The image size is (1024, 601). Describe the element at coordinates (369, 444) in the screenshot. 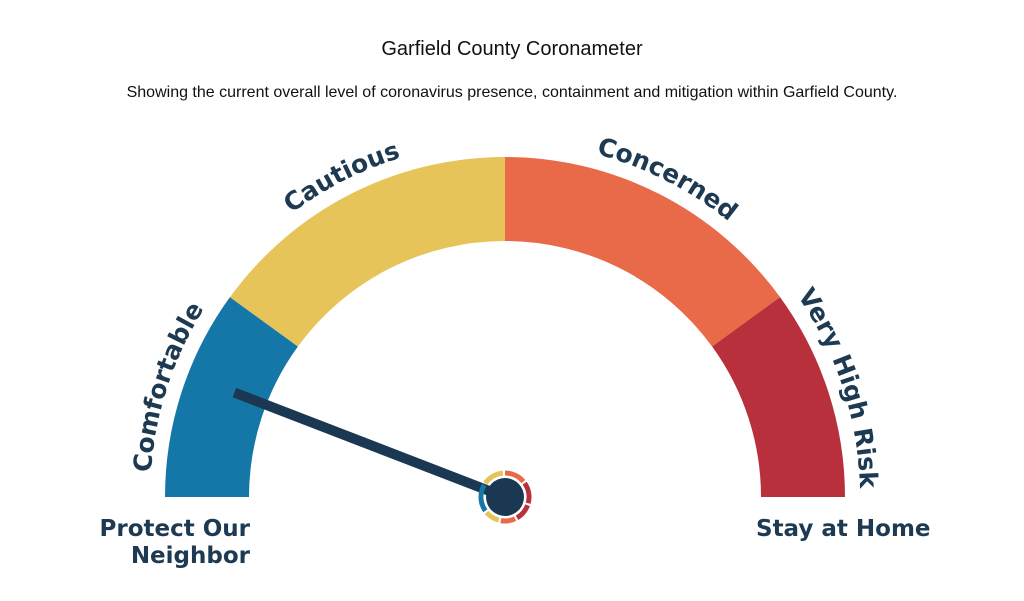

I see `gauge-needle` at that location.